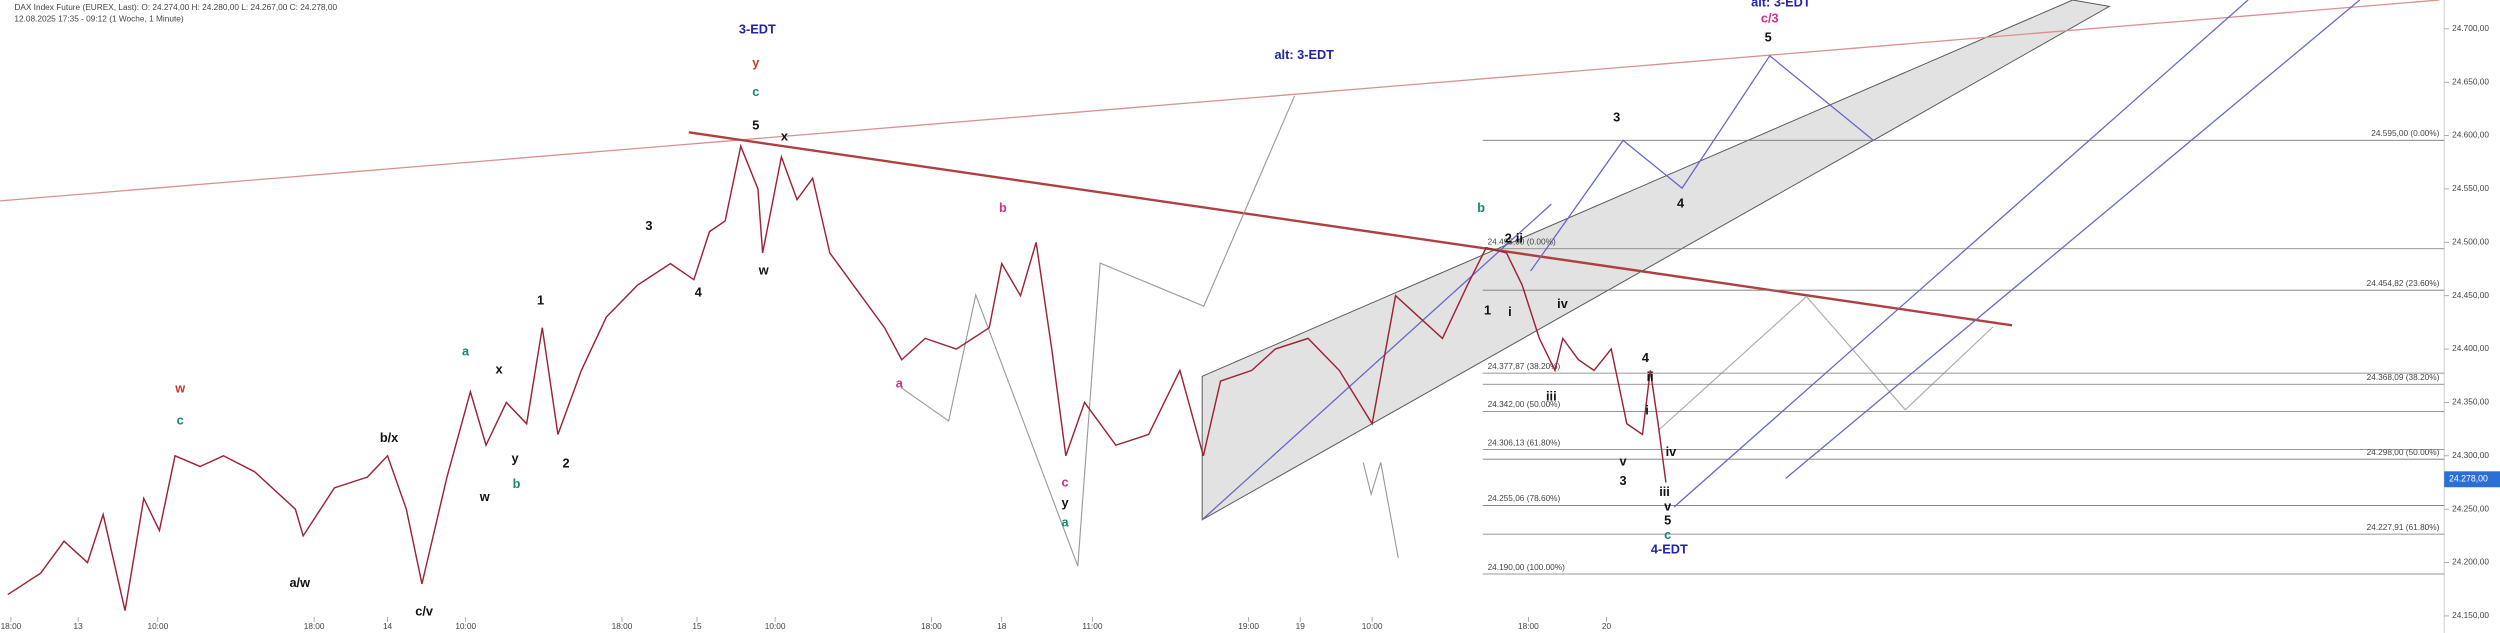 The image size is (2500, 633). I want to click on wave-label: a/w, so click(299, 582).